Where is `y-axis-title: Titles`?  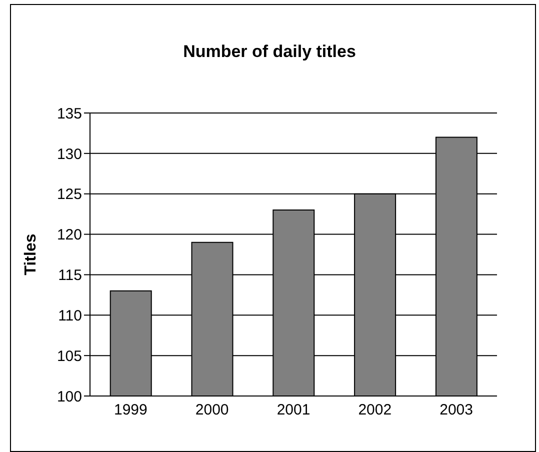
y-axis-title: Titles is located at coordinates (31, 255).